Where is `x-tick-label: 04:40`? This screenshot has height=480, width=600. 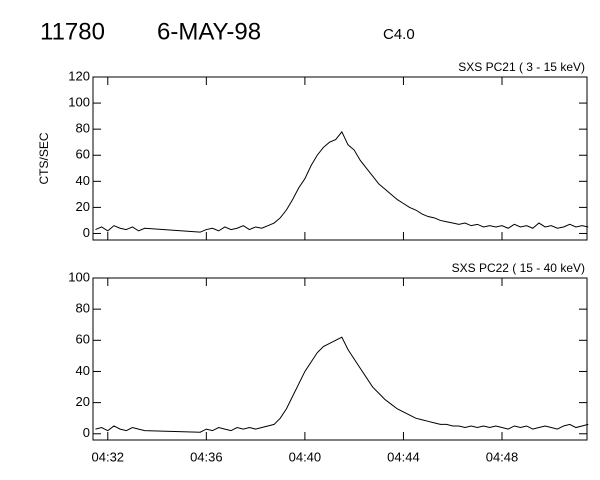
x-tick-label: 04:40 is located at coordinates (305, 456).